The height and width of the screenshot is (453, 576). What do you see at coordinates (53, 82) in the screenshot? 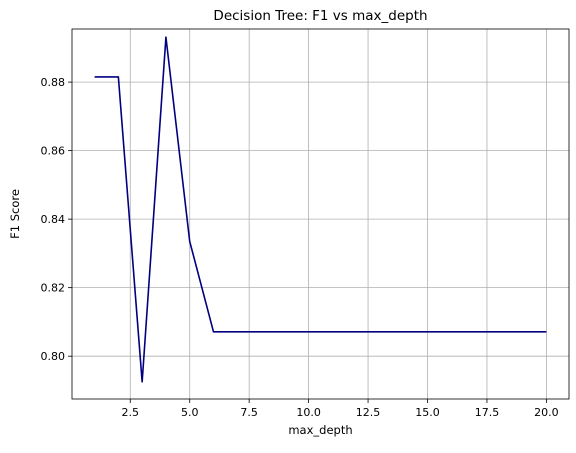
I see `y-tick-label: 0.88` at bounding box center [53, 82].